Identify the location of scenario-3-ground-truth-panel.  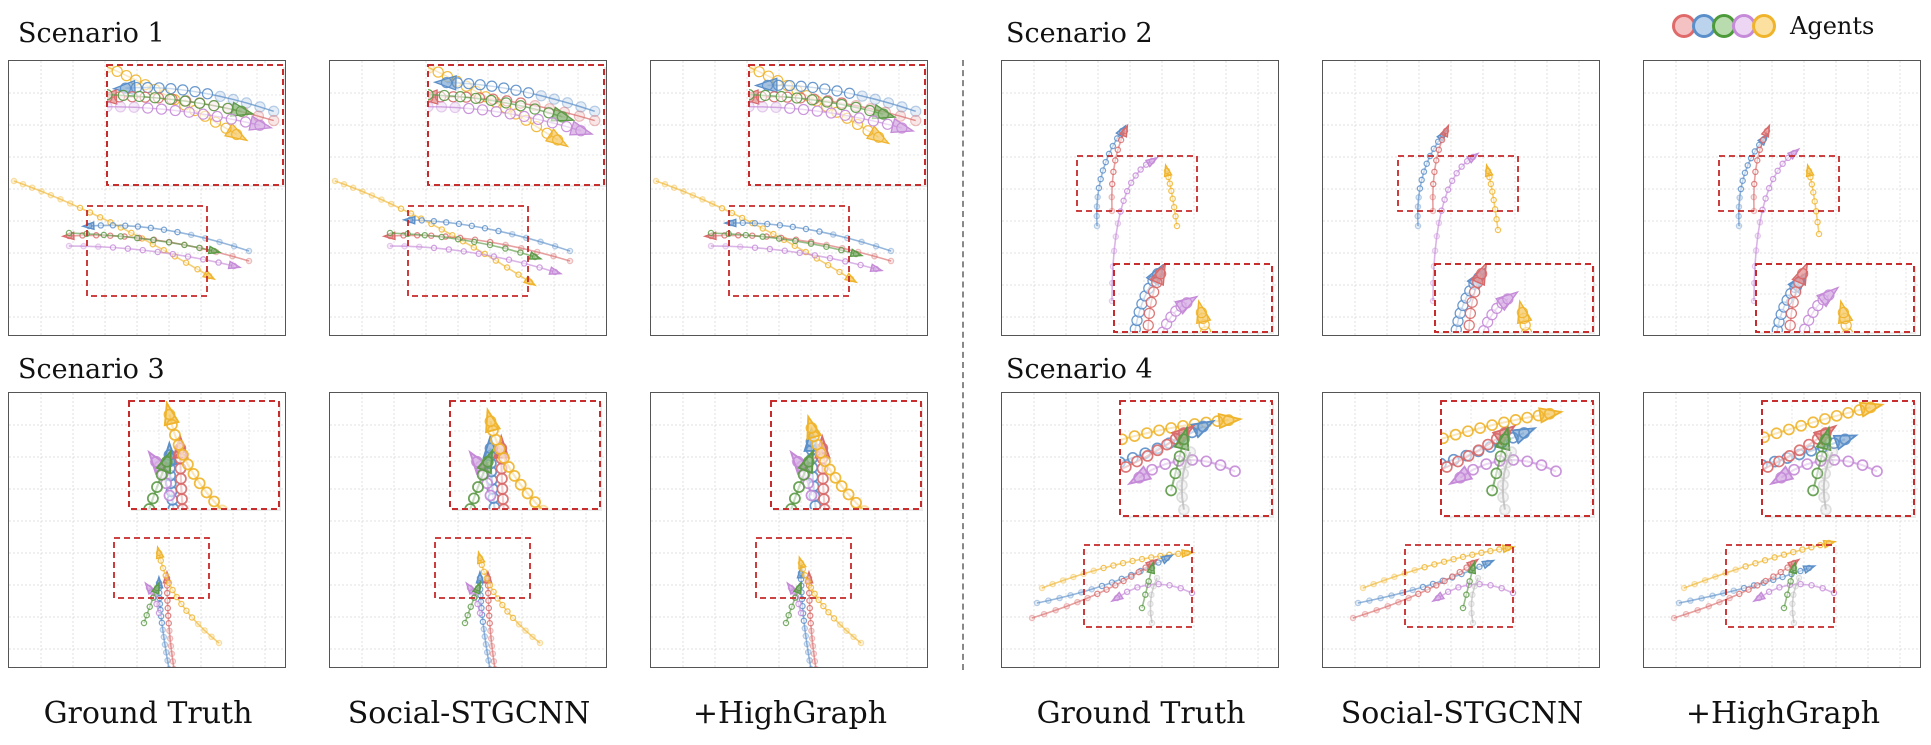
(147, 530).